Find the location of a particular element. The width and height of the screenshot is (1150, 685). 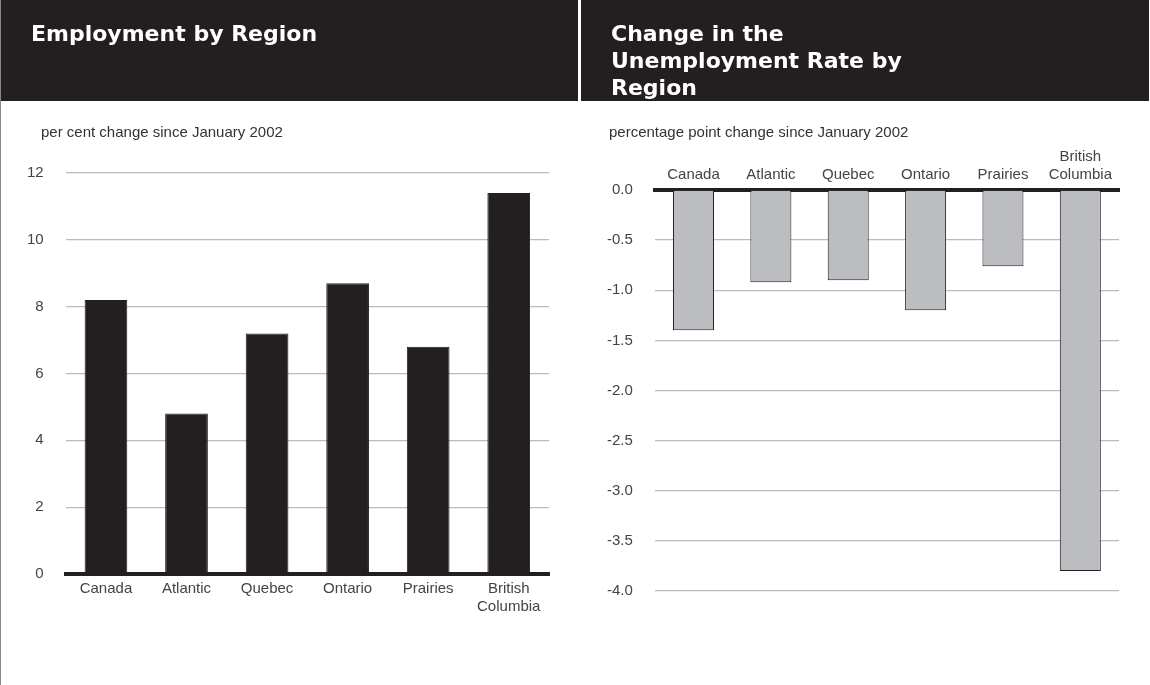

y-tick-label: 8 is located at coordinates (39, 305).